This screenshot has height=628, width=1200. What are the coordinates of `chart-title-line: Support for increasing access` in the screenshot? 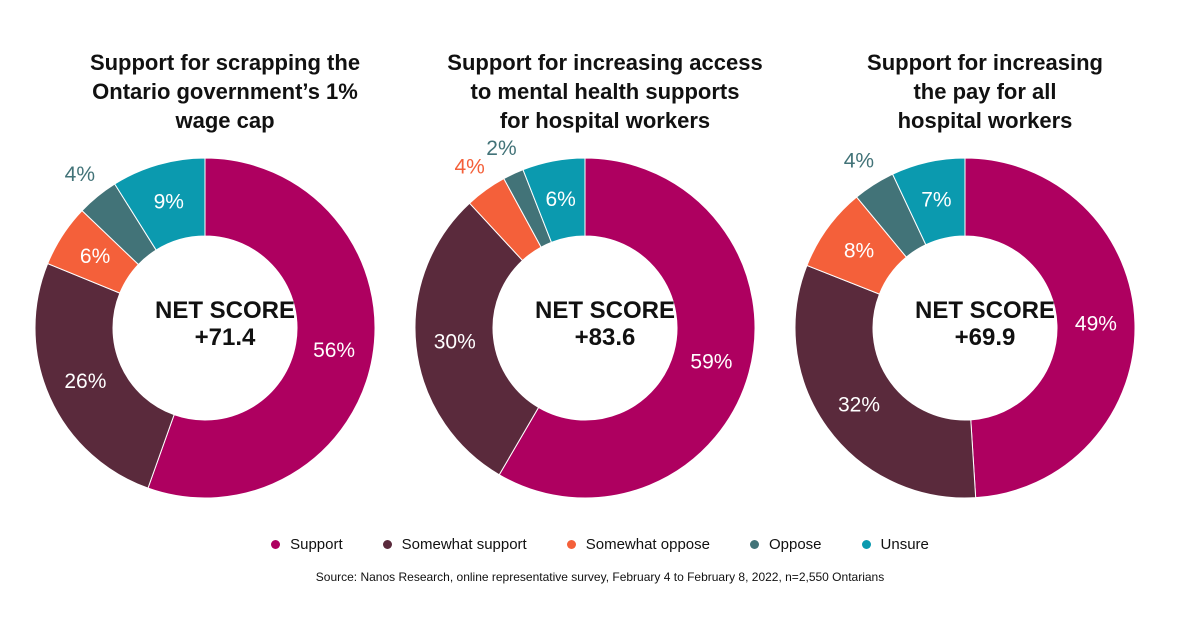 It's located at (605, 62).